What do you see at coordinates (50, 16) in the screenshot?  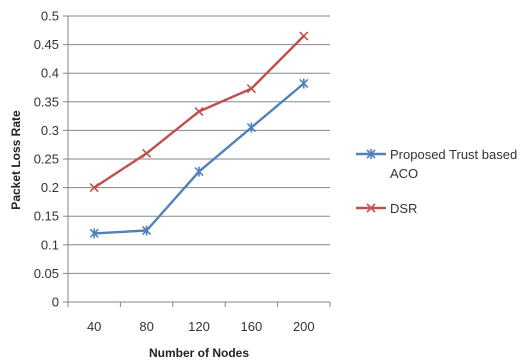 I see `y-tick-label: 0.5` at bounding box center [50, 16].